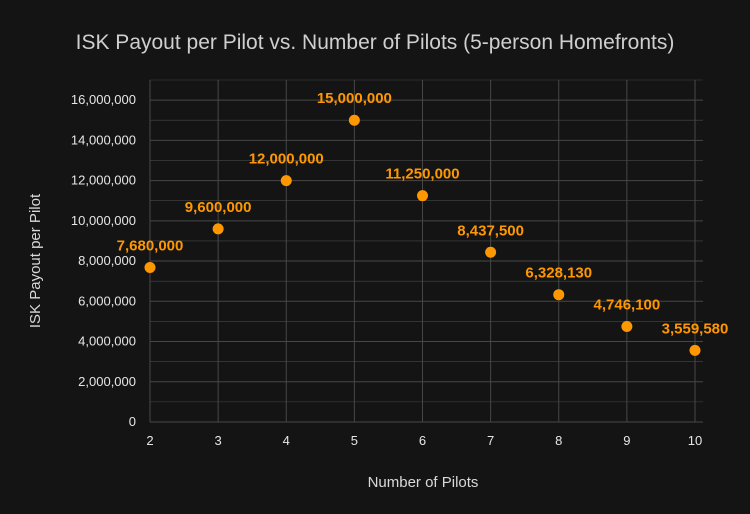 The image size is (750, 514). I want to click on y-axis-label: ISK Payout per Pilot, so click(35, 260).